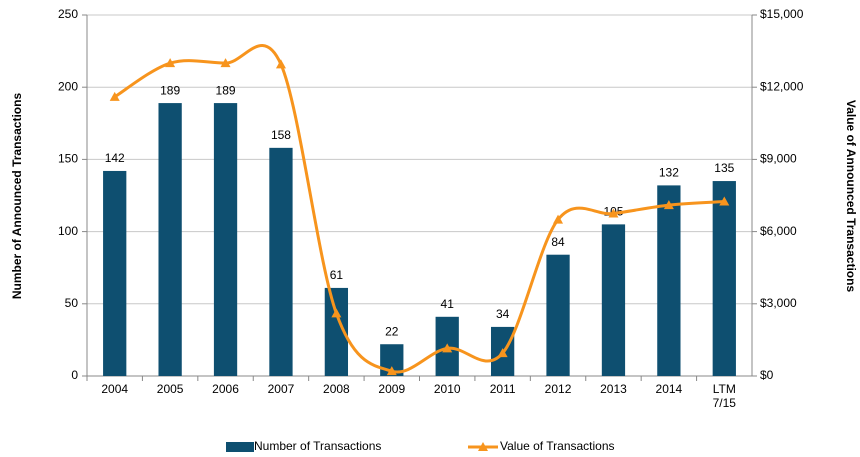  I want to click on x-tick-label: 2008, so click(336, 389).